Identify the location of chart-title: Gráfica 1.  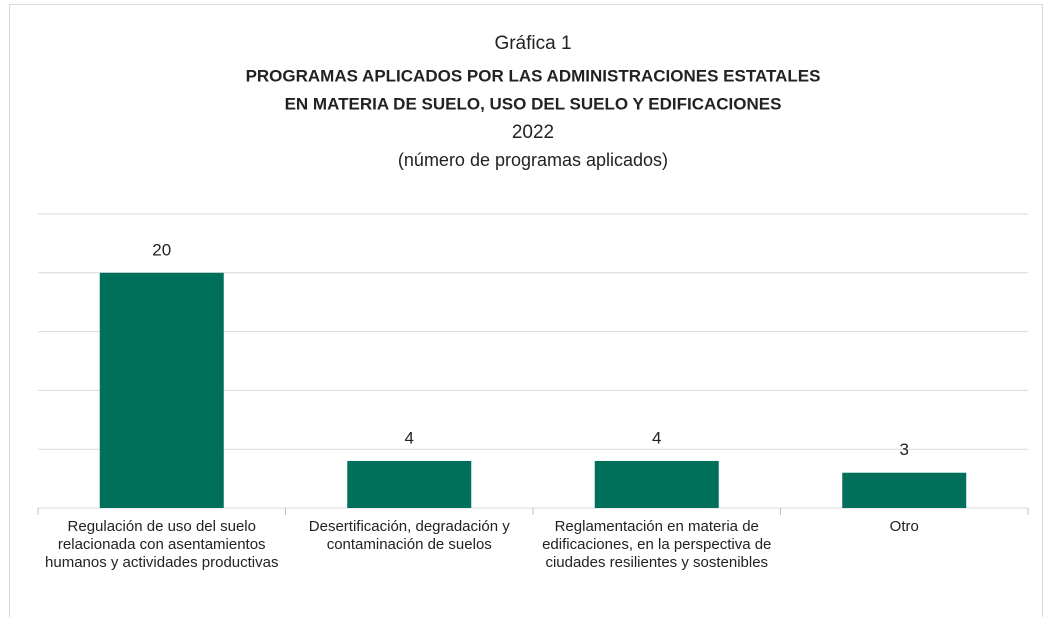
(532, 43).